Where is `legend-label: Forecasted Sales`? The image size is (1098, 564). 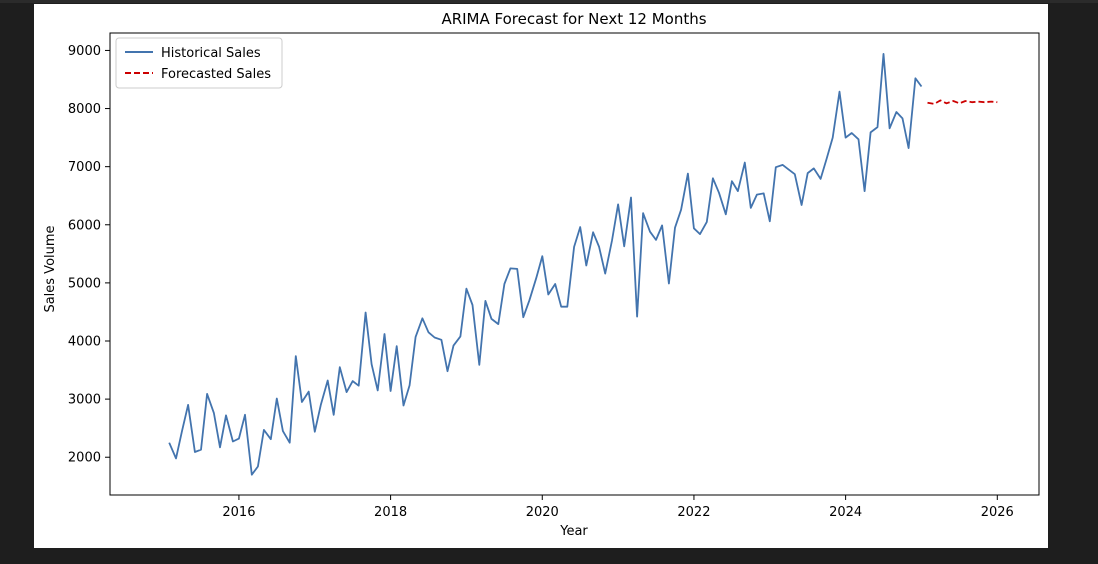 legend-label: Forecasted Sales is located at coordinates (216, 74).